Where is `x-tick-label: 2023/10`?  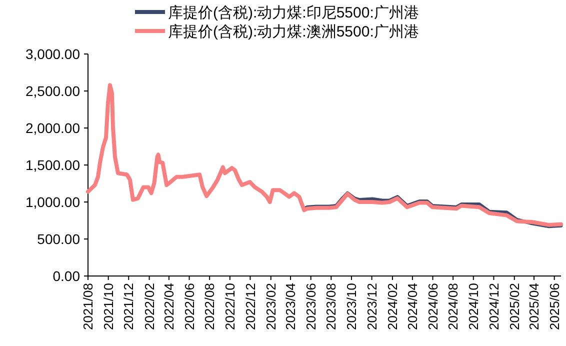 x-tick-label: 2023/10 is located at coordinates (352, 306).